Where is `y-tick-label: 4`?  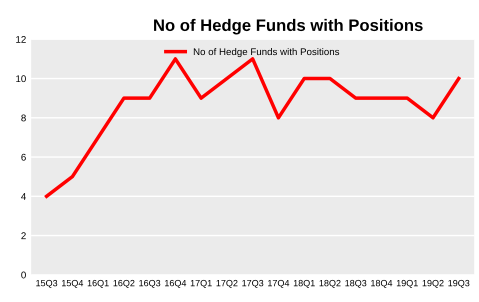
y-tick-label: 4 is located at coordinates (23, 196).